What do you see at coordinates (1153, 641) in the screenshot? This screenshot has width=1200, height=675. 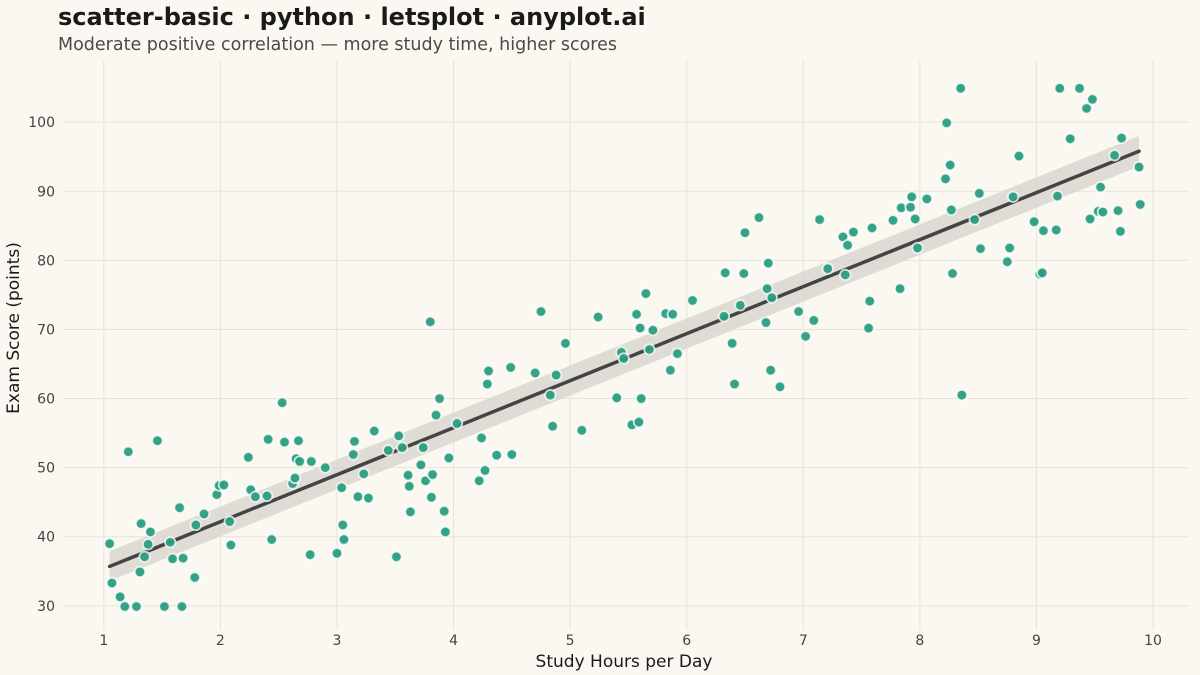 I see `x-tick-label: 10` at bounding box center [1153, 641].